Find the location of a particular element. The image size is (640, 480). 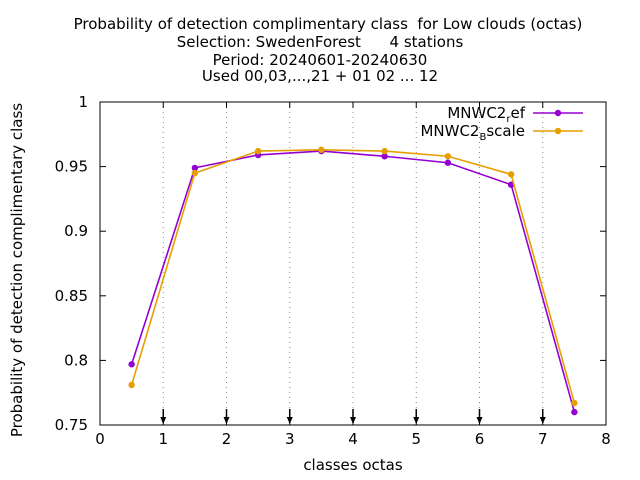

y-tick-label-0.95: 0.95 is located at coordinates (71, 167).